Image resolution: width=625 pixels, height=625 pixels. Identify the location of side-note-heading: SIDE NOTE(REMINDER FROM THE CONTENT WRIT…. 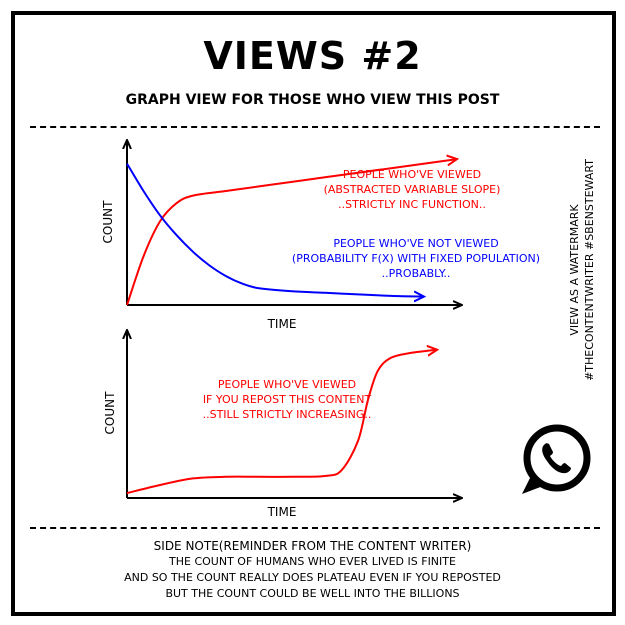
(312, 546).